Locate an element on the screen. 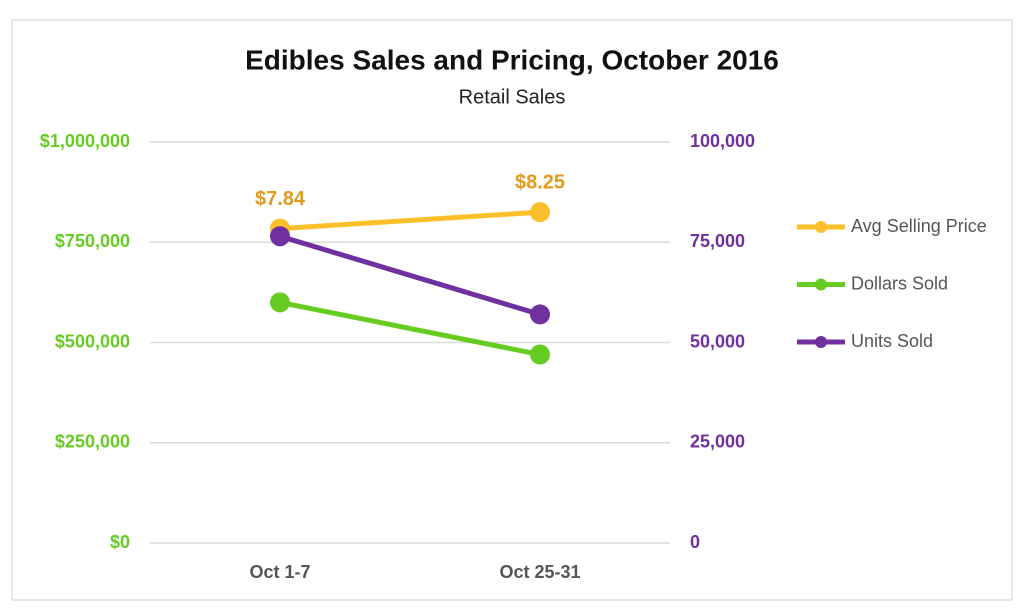  legend-label: Dollars Sold is located at coordinates (899, 283).